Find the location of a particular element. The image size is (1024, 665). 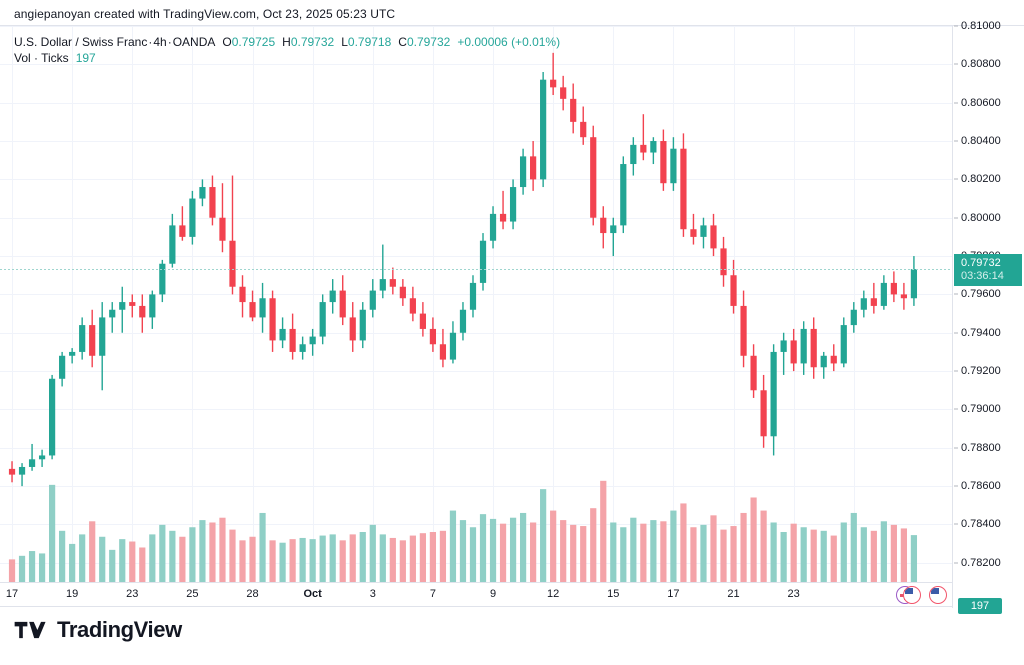

price-axis-tick: 0.80200 is located at coordinates (977, 179).